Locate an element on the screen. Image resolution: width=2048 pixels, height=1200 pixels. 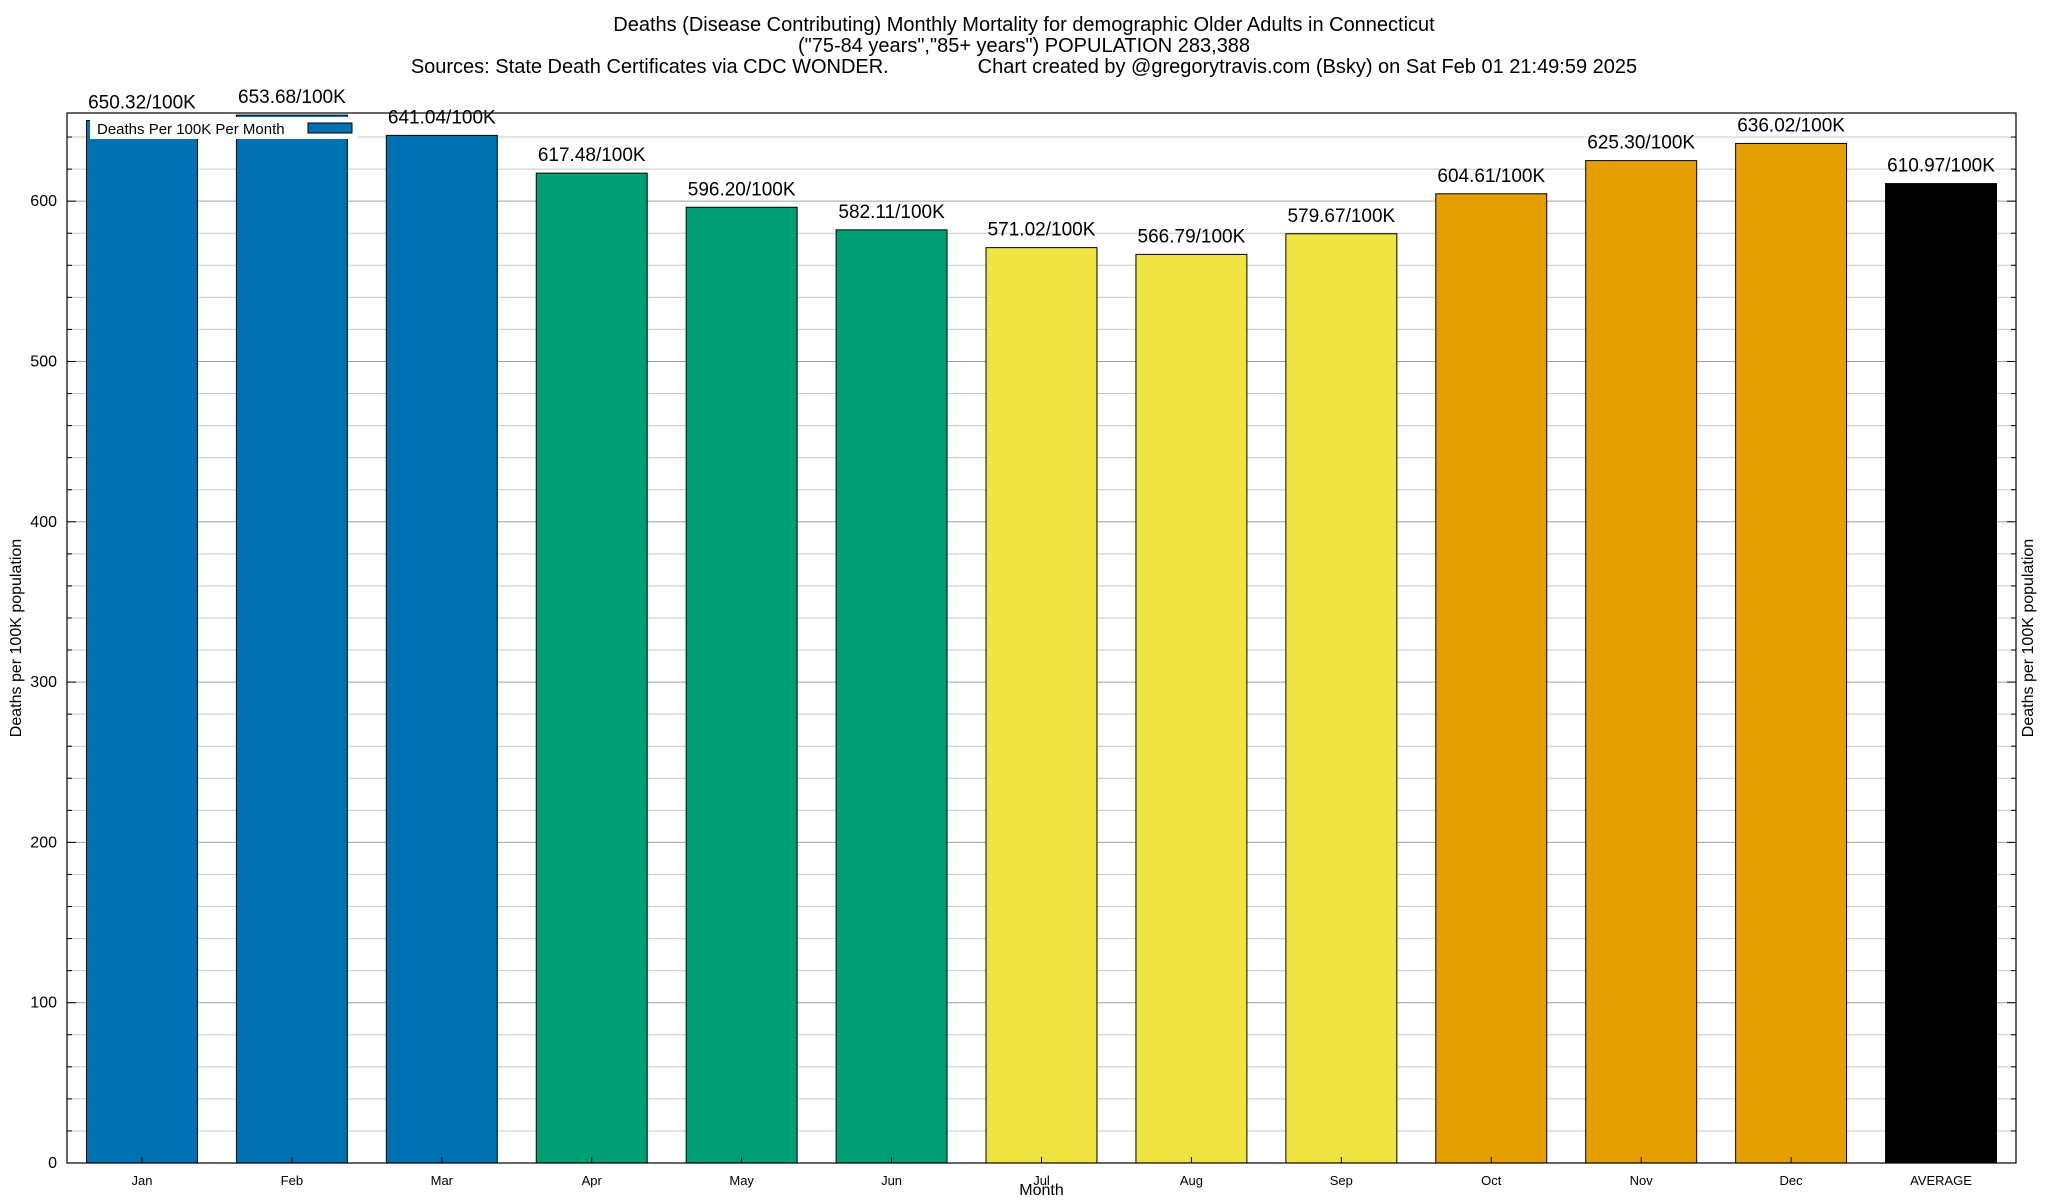
bar-jun is located at coordinates (891, 696).